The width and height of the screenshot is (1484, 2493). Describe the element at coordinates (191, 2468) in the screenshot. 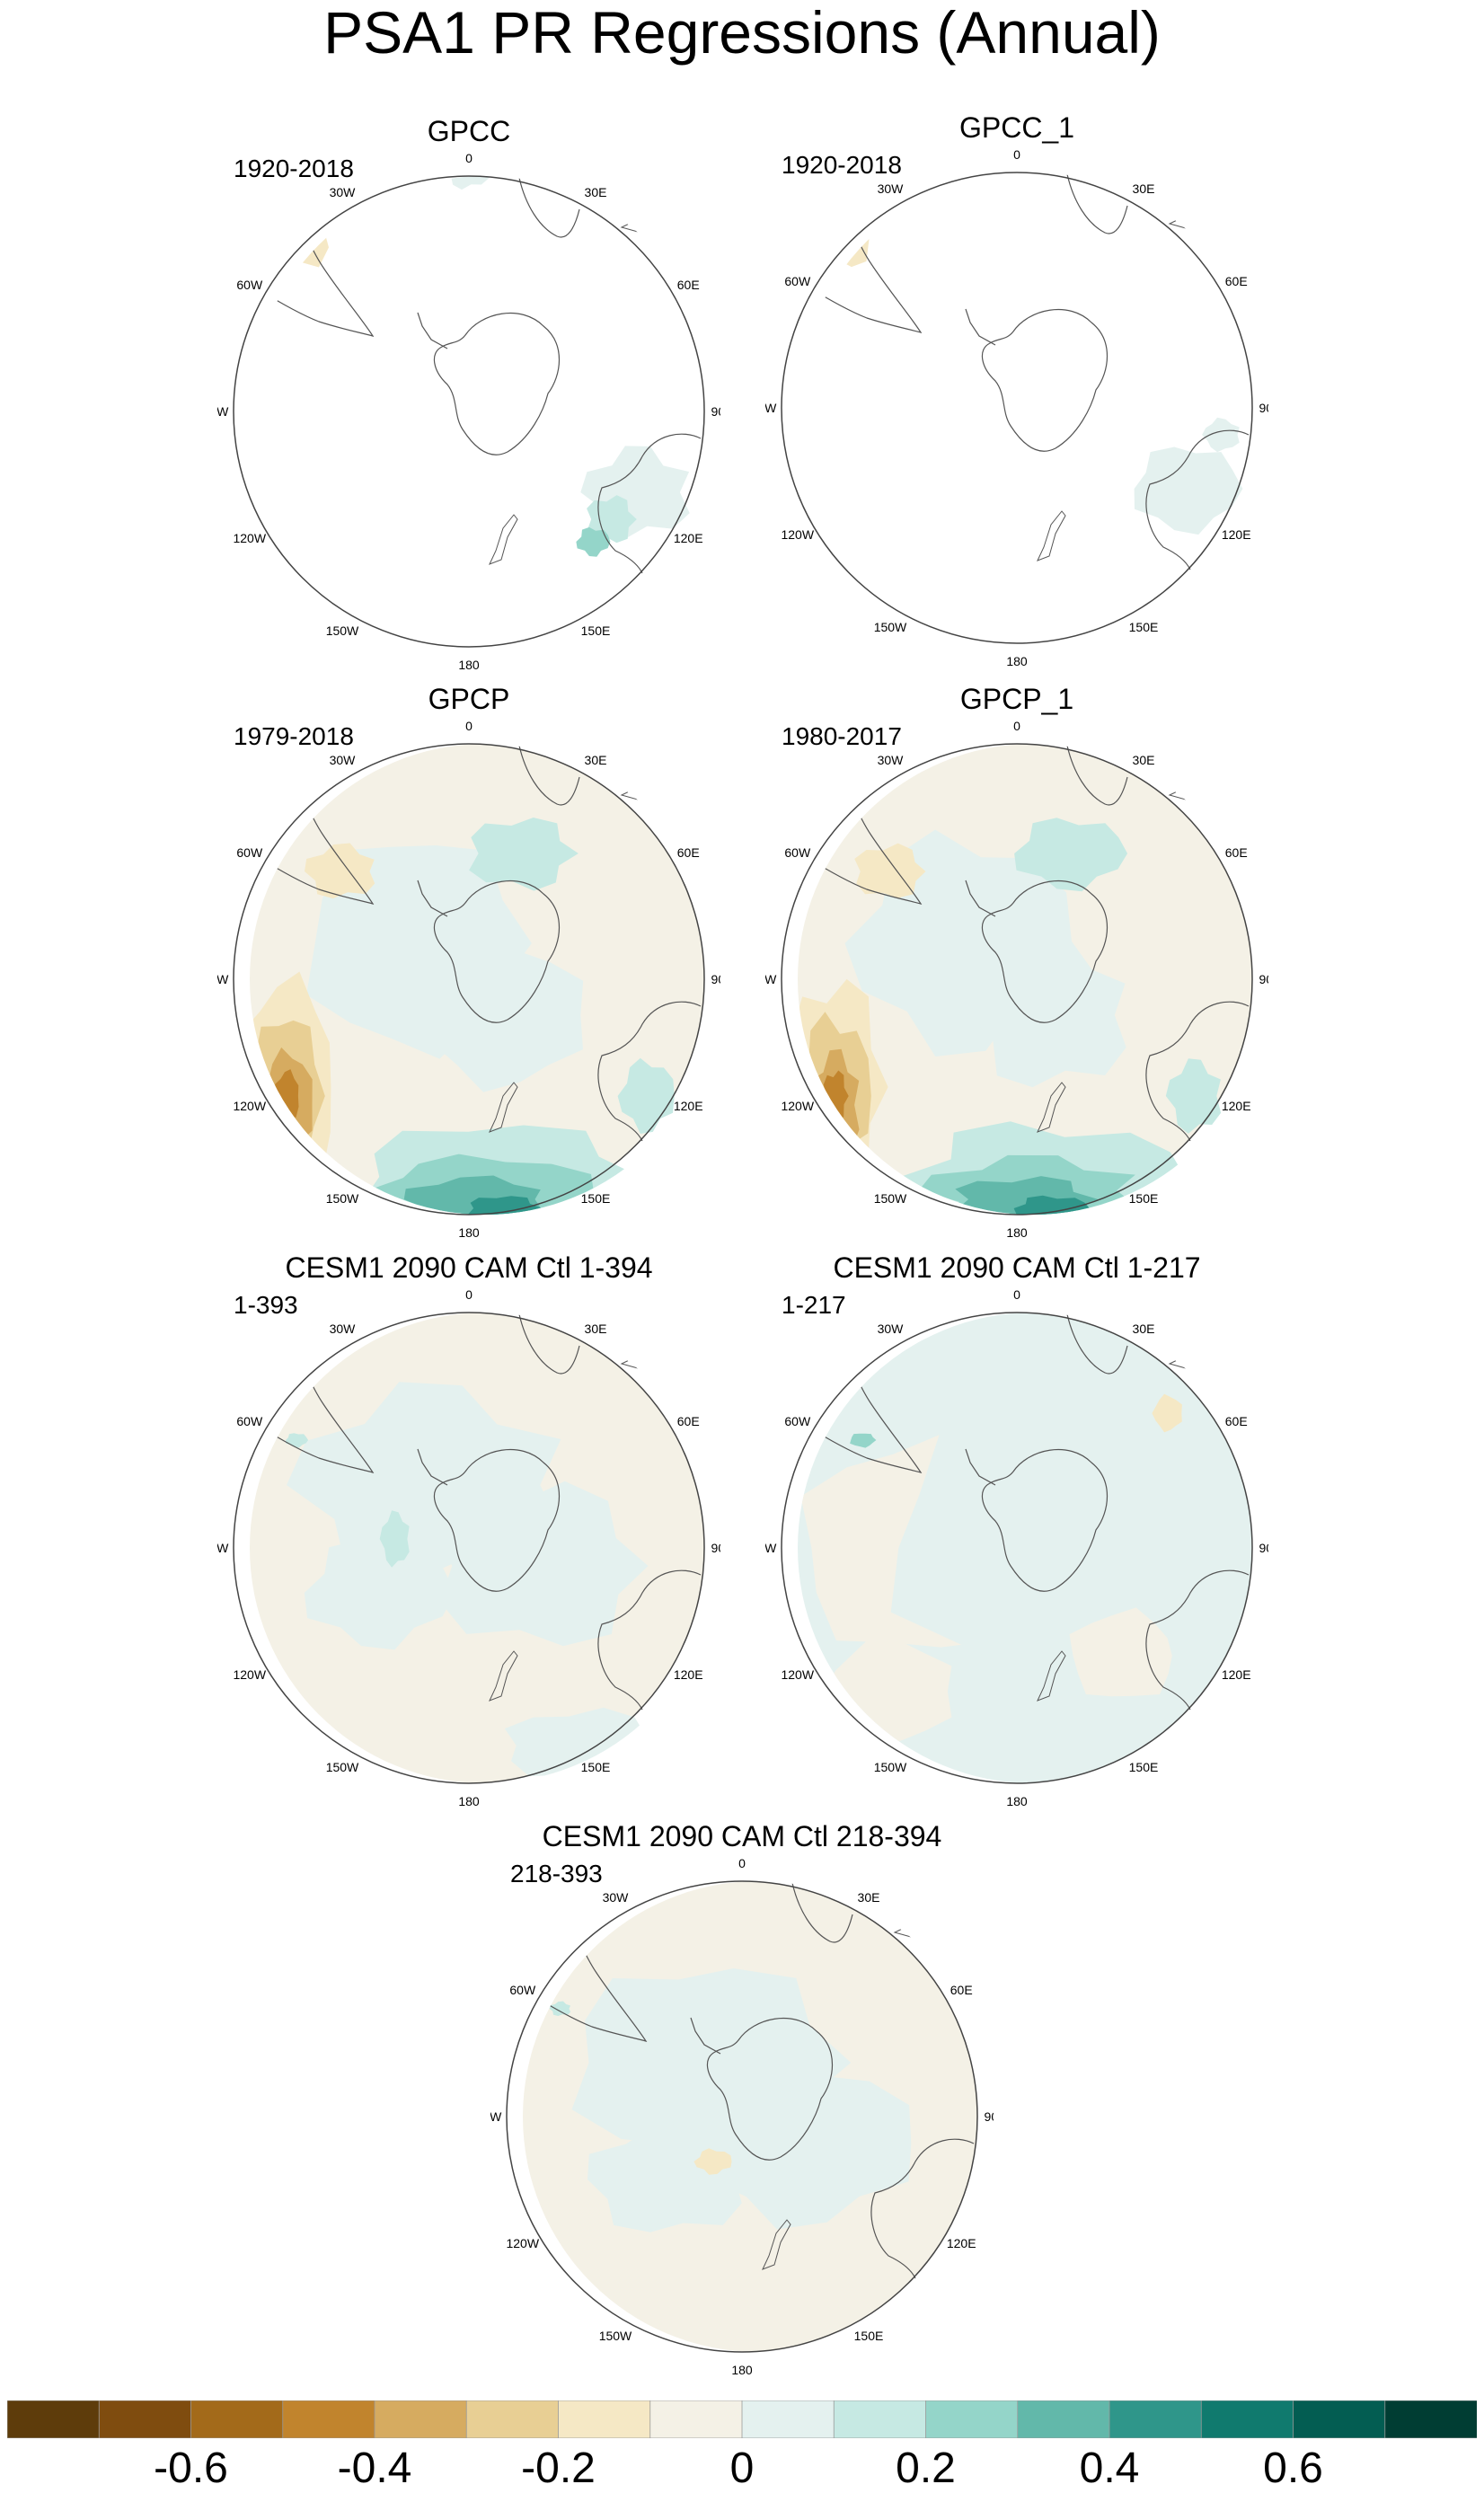

I see `colorbar-tick-label: -0.6` at that location.